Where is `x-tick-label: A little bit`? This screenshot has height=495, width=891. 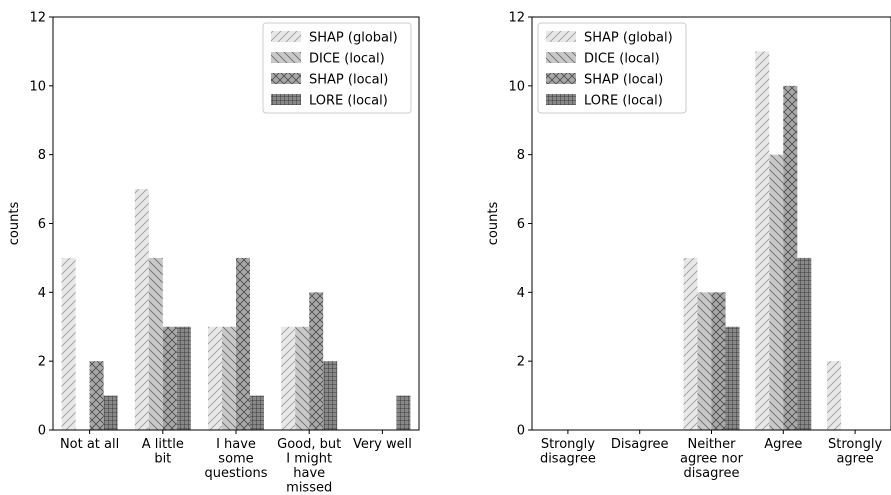 x-tick-label: A little bit is located at coordinates (163, 452).